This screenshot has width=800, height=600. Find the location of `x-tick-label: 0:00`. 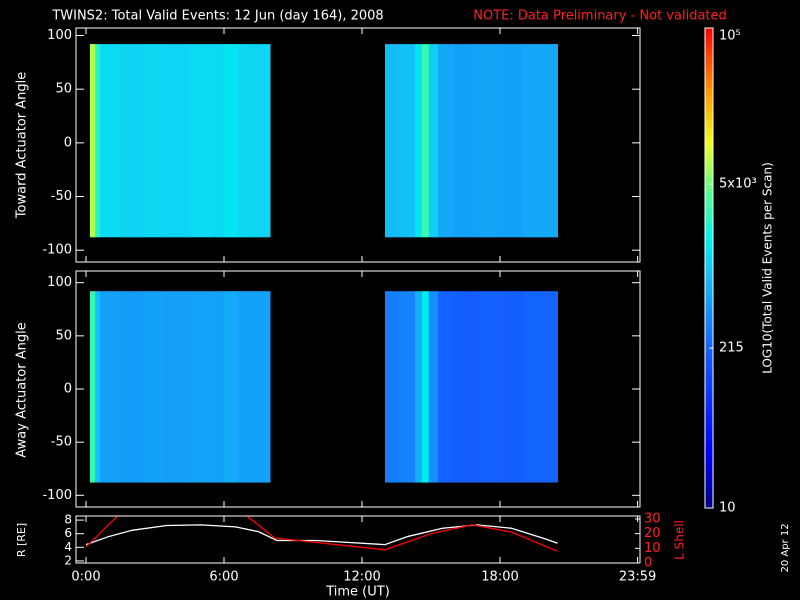

x-tick-label: 0:00 is located at coordinates (85, 577).